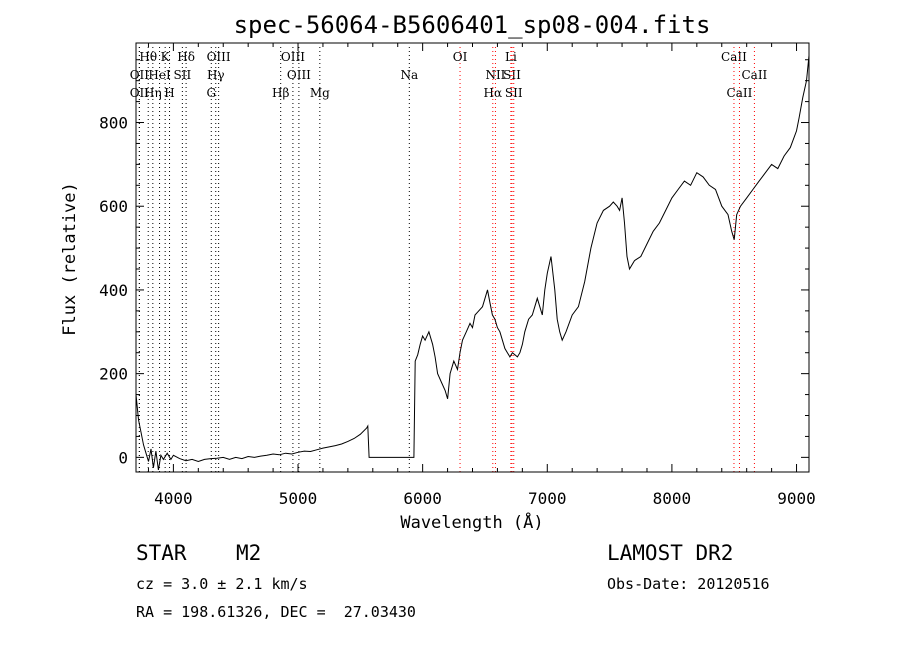  I want to click on survey-name: LAMOST DR2, so click(670, 553).